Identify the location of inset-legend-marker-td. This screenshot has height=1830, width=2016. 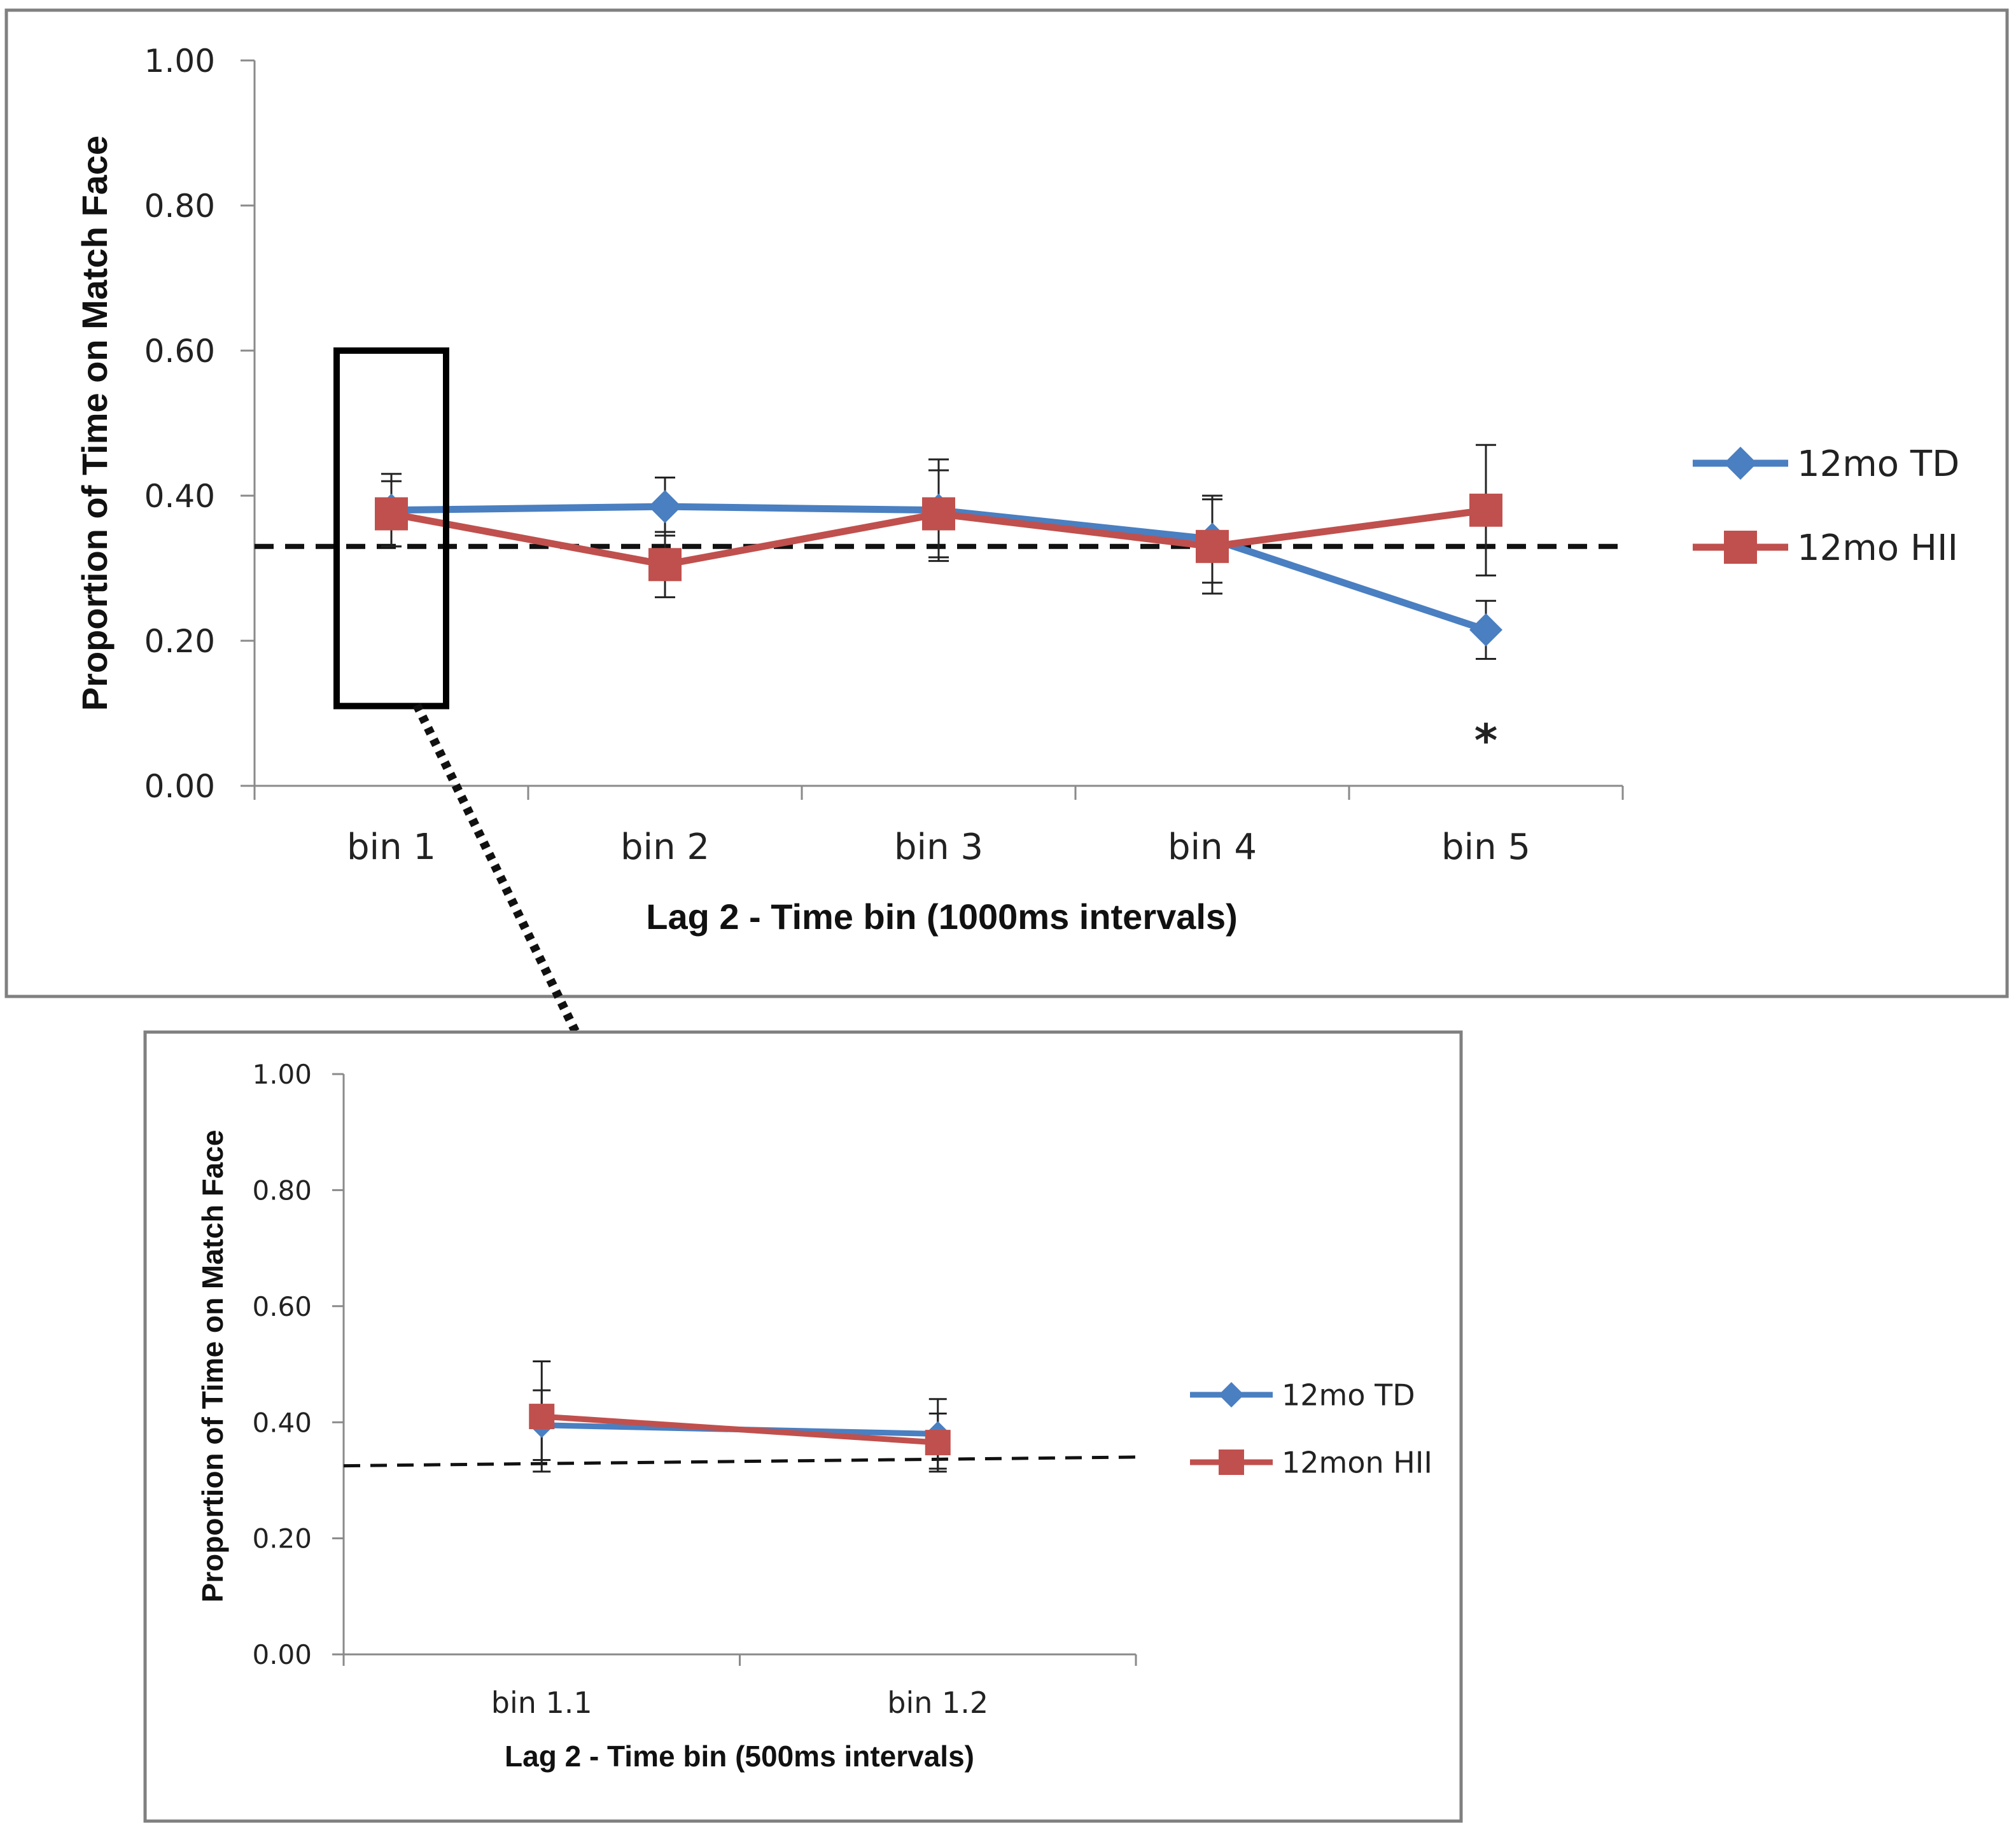
(1231, 1394).